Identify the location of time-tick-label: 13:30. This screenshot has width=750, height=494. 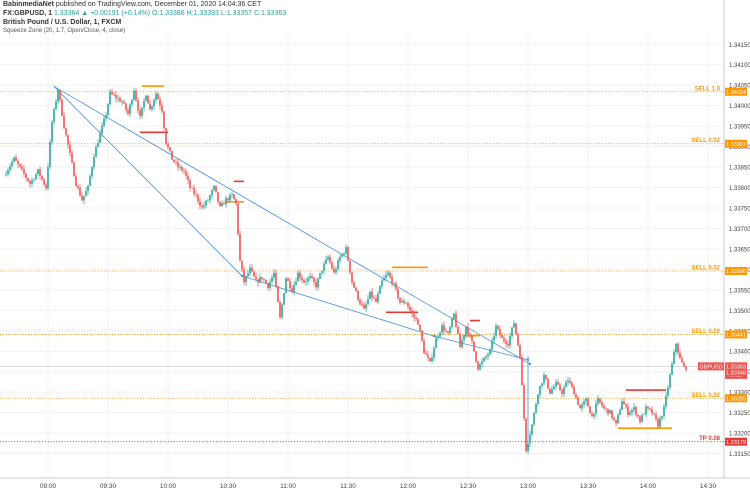
(588, 486).